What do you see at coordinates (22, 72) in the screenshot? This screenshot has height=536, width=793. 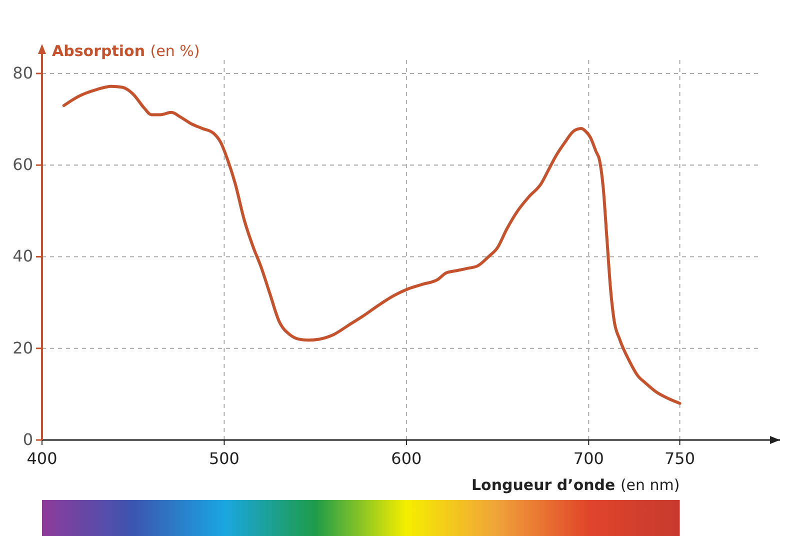 I see `y-tick-label: 80` at bounding box center [22, 72].